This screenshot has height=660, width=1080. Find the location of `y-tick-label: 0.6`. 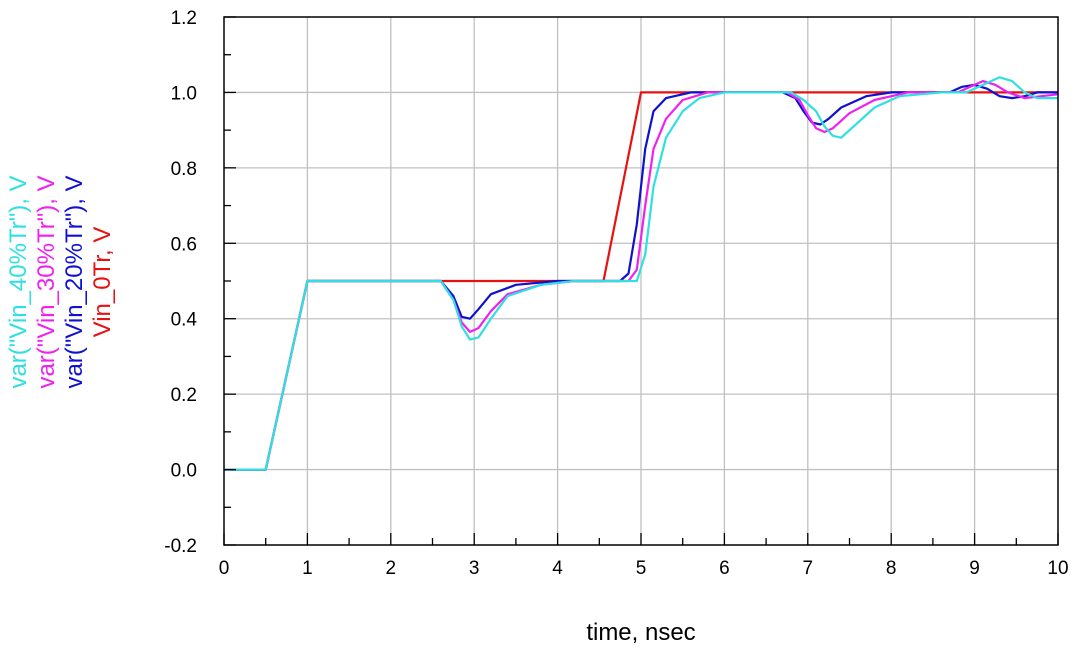

y-tick-label: 0.6 is located at coordinates (184, 244).